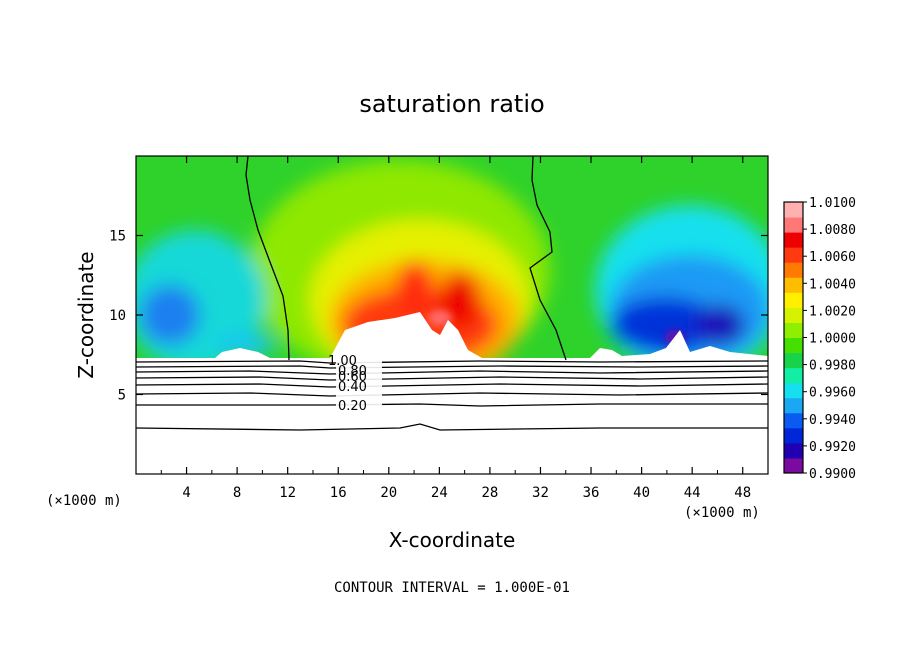  What do you see at coordinates (170, 315) in the screenshot?
I see `blob-left-blue` at bounding box center [170, 315].